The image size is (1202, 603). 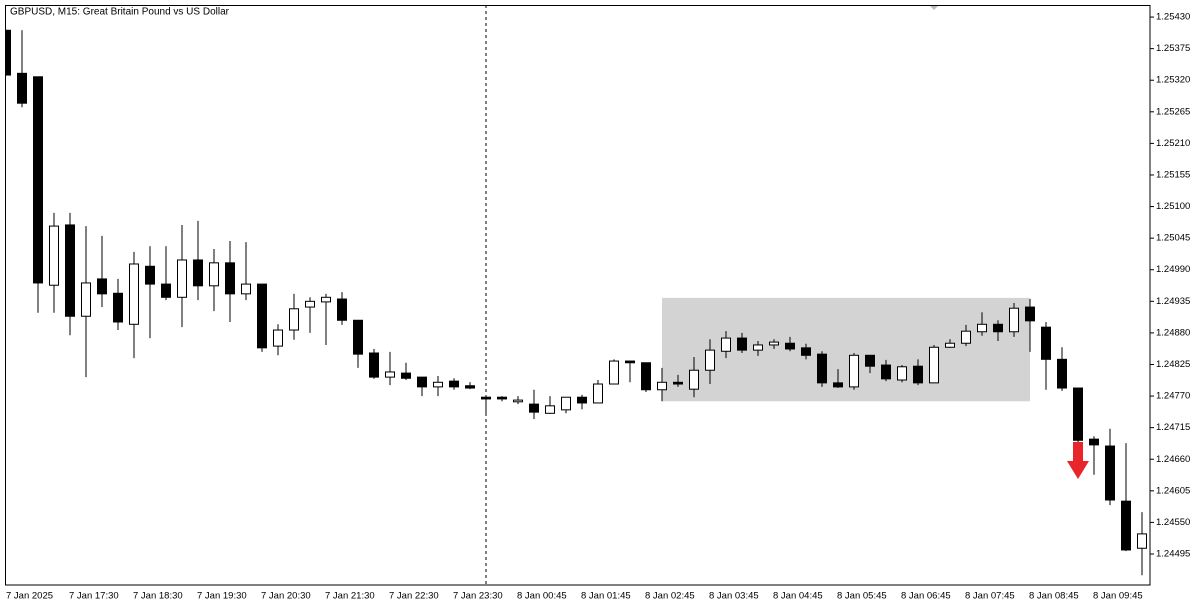 What do you see at coordinates (1173, 111) in the screenshot?
I see `y-tick-label: 1.25265` at bounding box center [1173, 111].